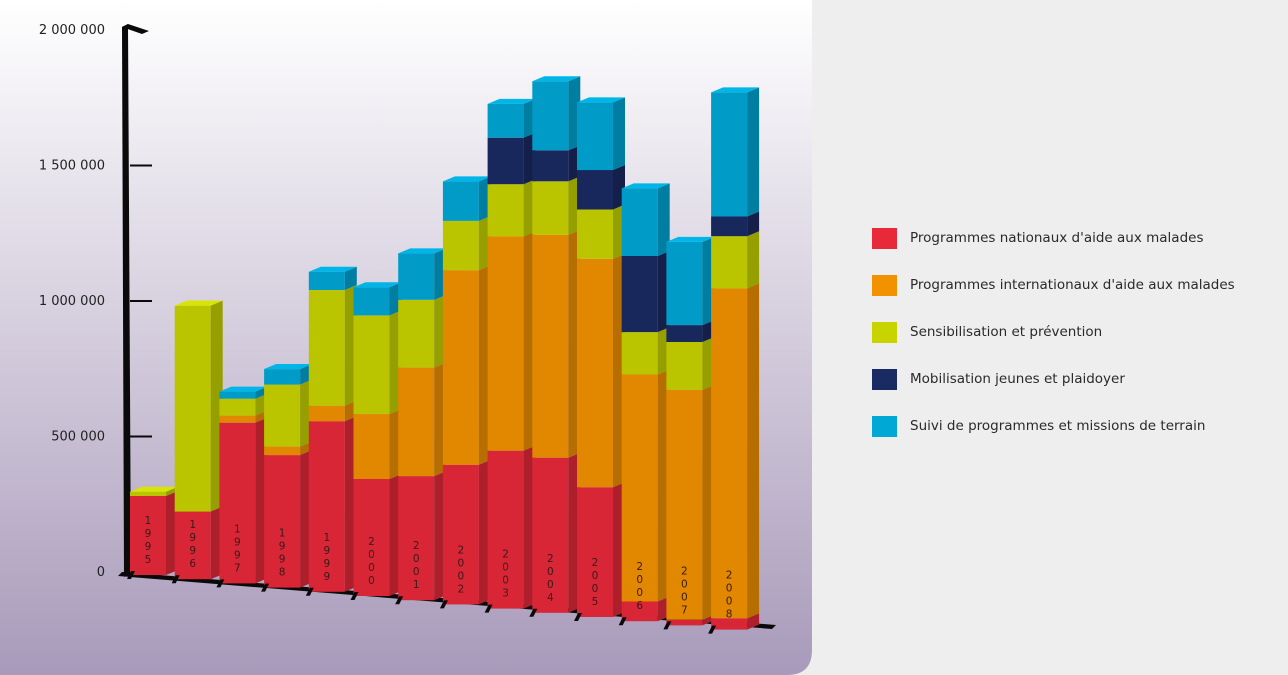  I want to click on bar-segment-4-2004, so click(550, 166).